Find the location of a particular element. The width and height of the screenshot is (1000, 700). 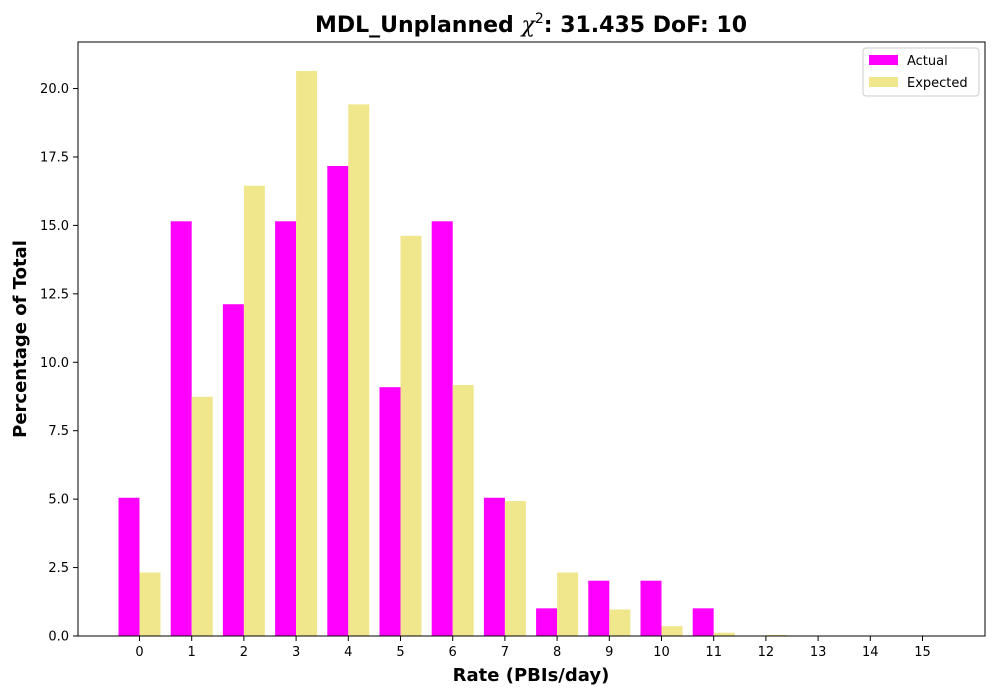

legend: Actual Expected is located at coordinates (921, 72).